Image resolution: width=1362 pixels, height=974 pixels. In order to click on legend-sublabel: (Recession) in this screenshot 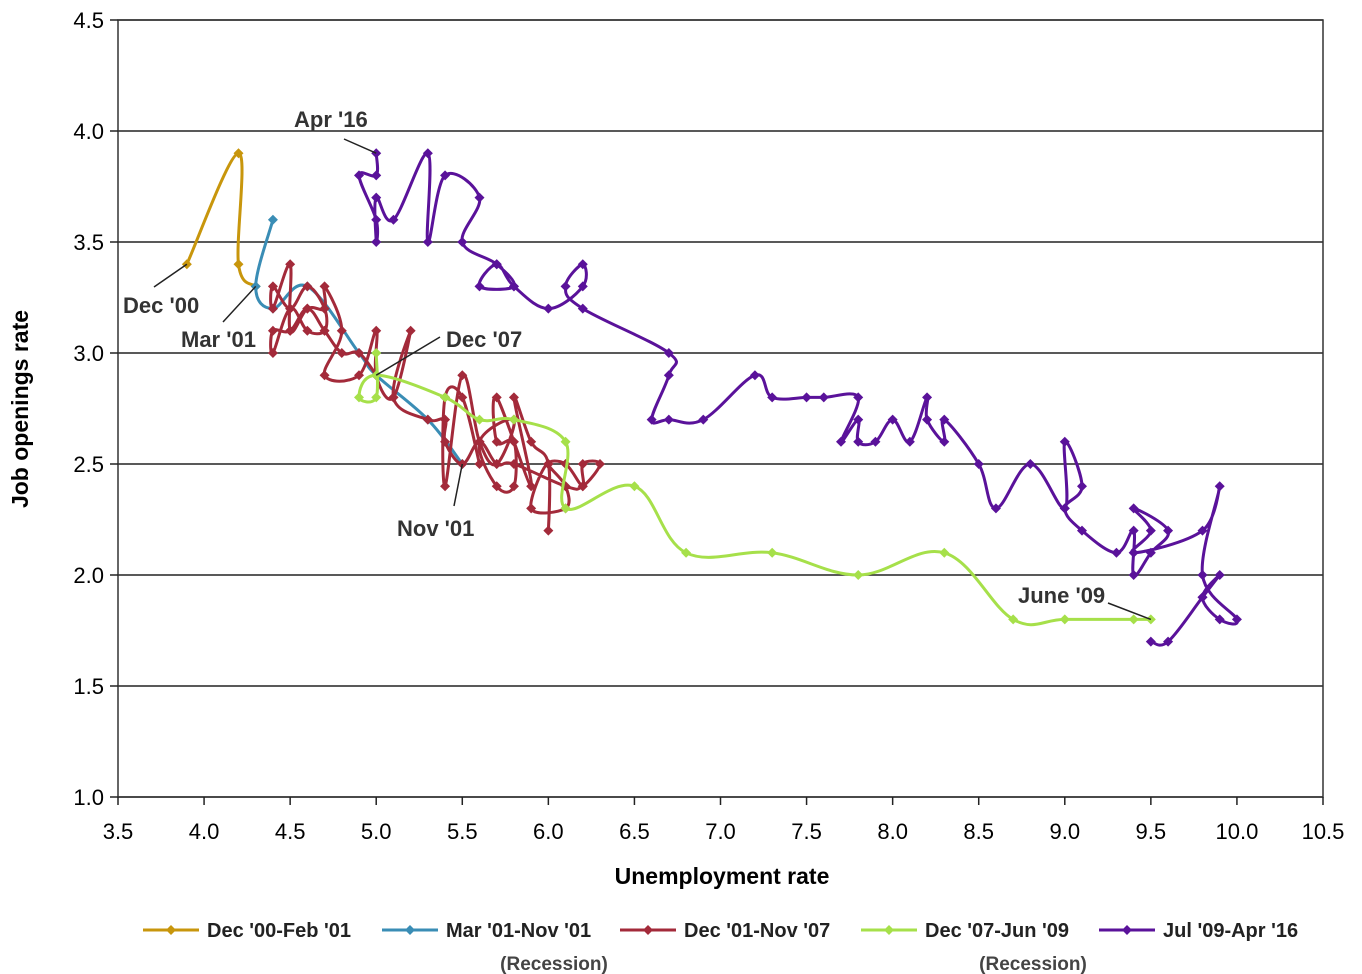, I will do `click(1033, 964)`.